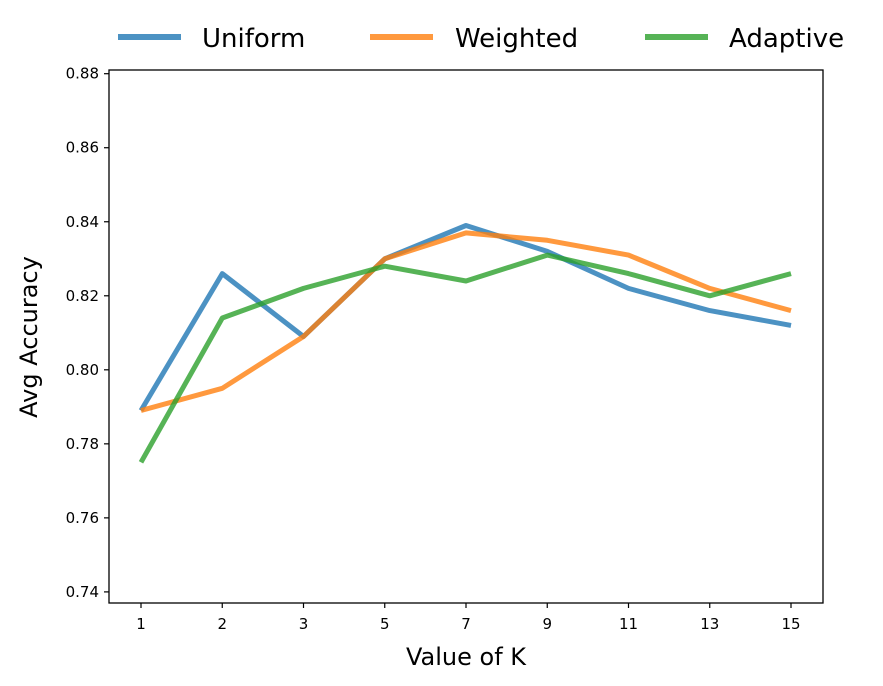  I want to click on y-tick-label: 0.74, so click(82, 592).